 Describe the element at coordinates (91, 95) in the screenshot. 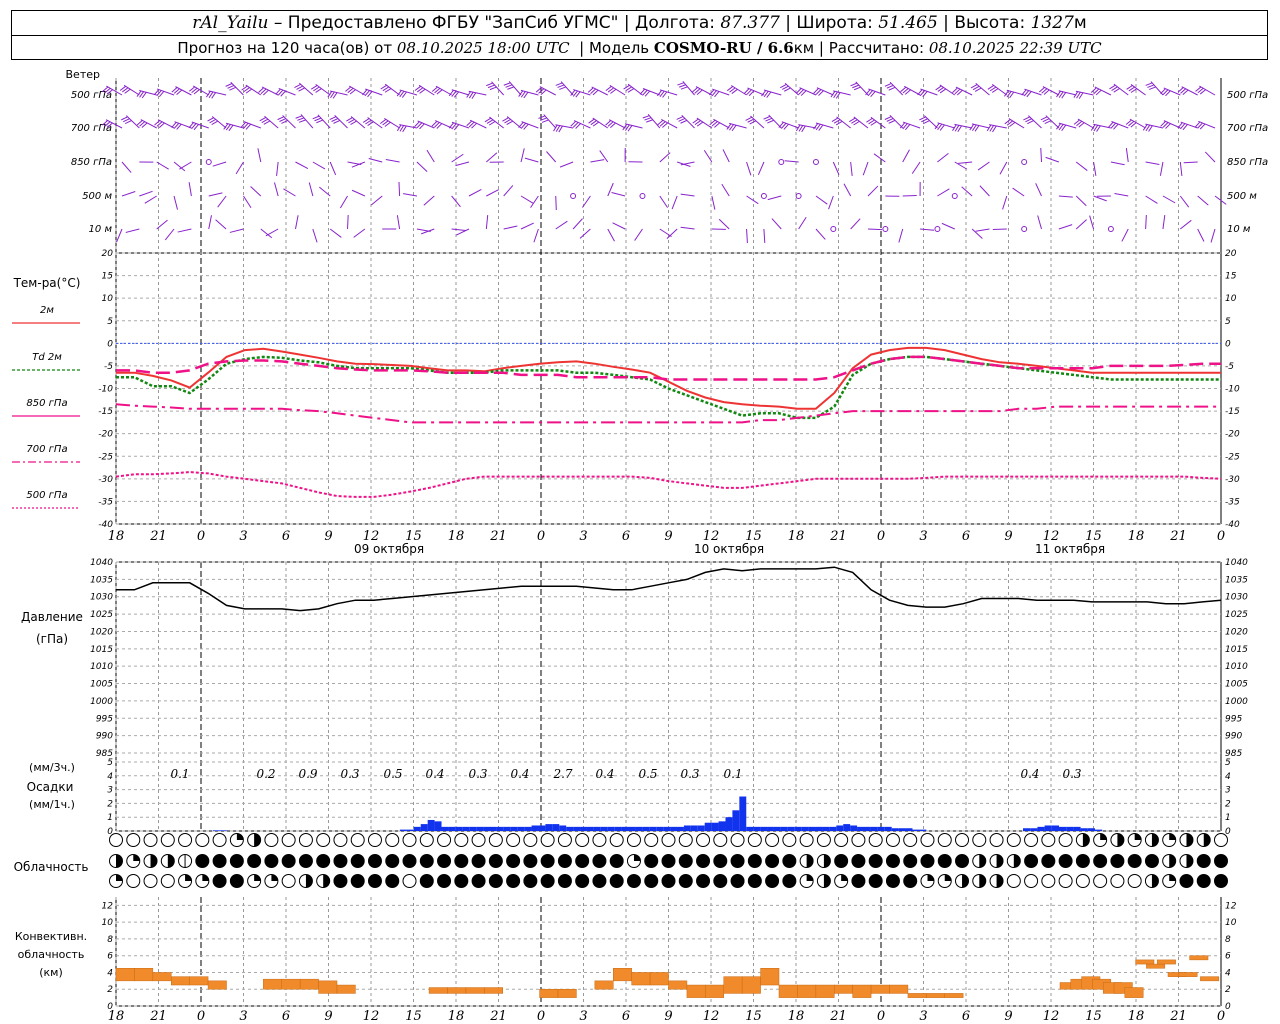

I see `wind-level-left: 500 гПа` at that location.